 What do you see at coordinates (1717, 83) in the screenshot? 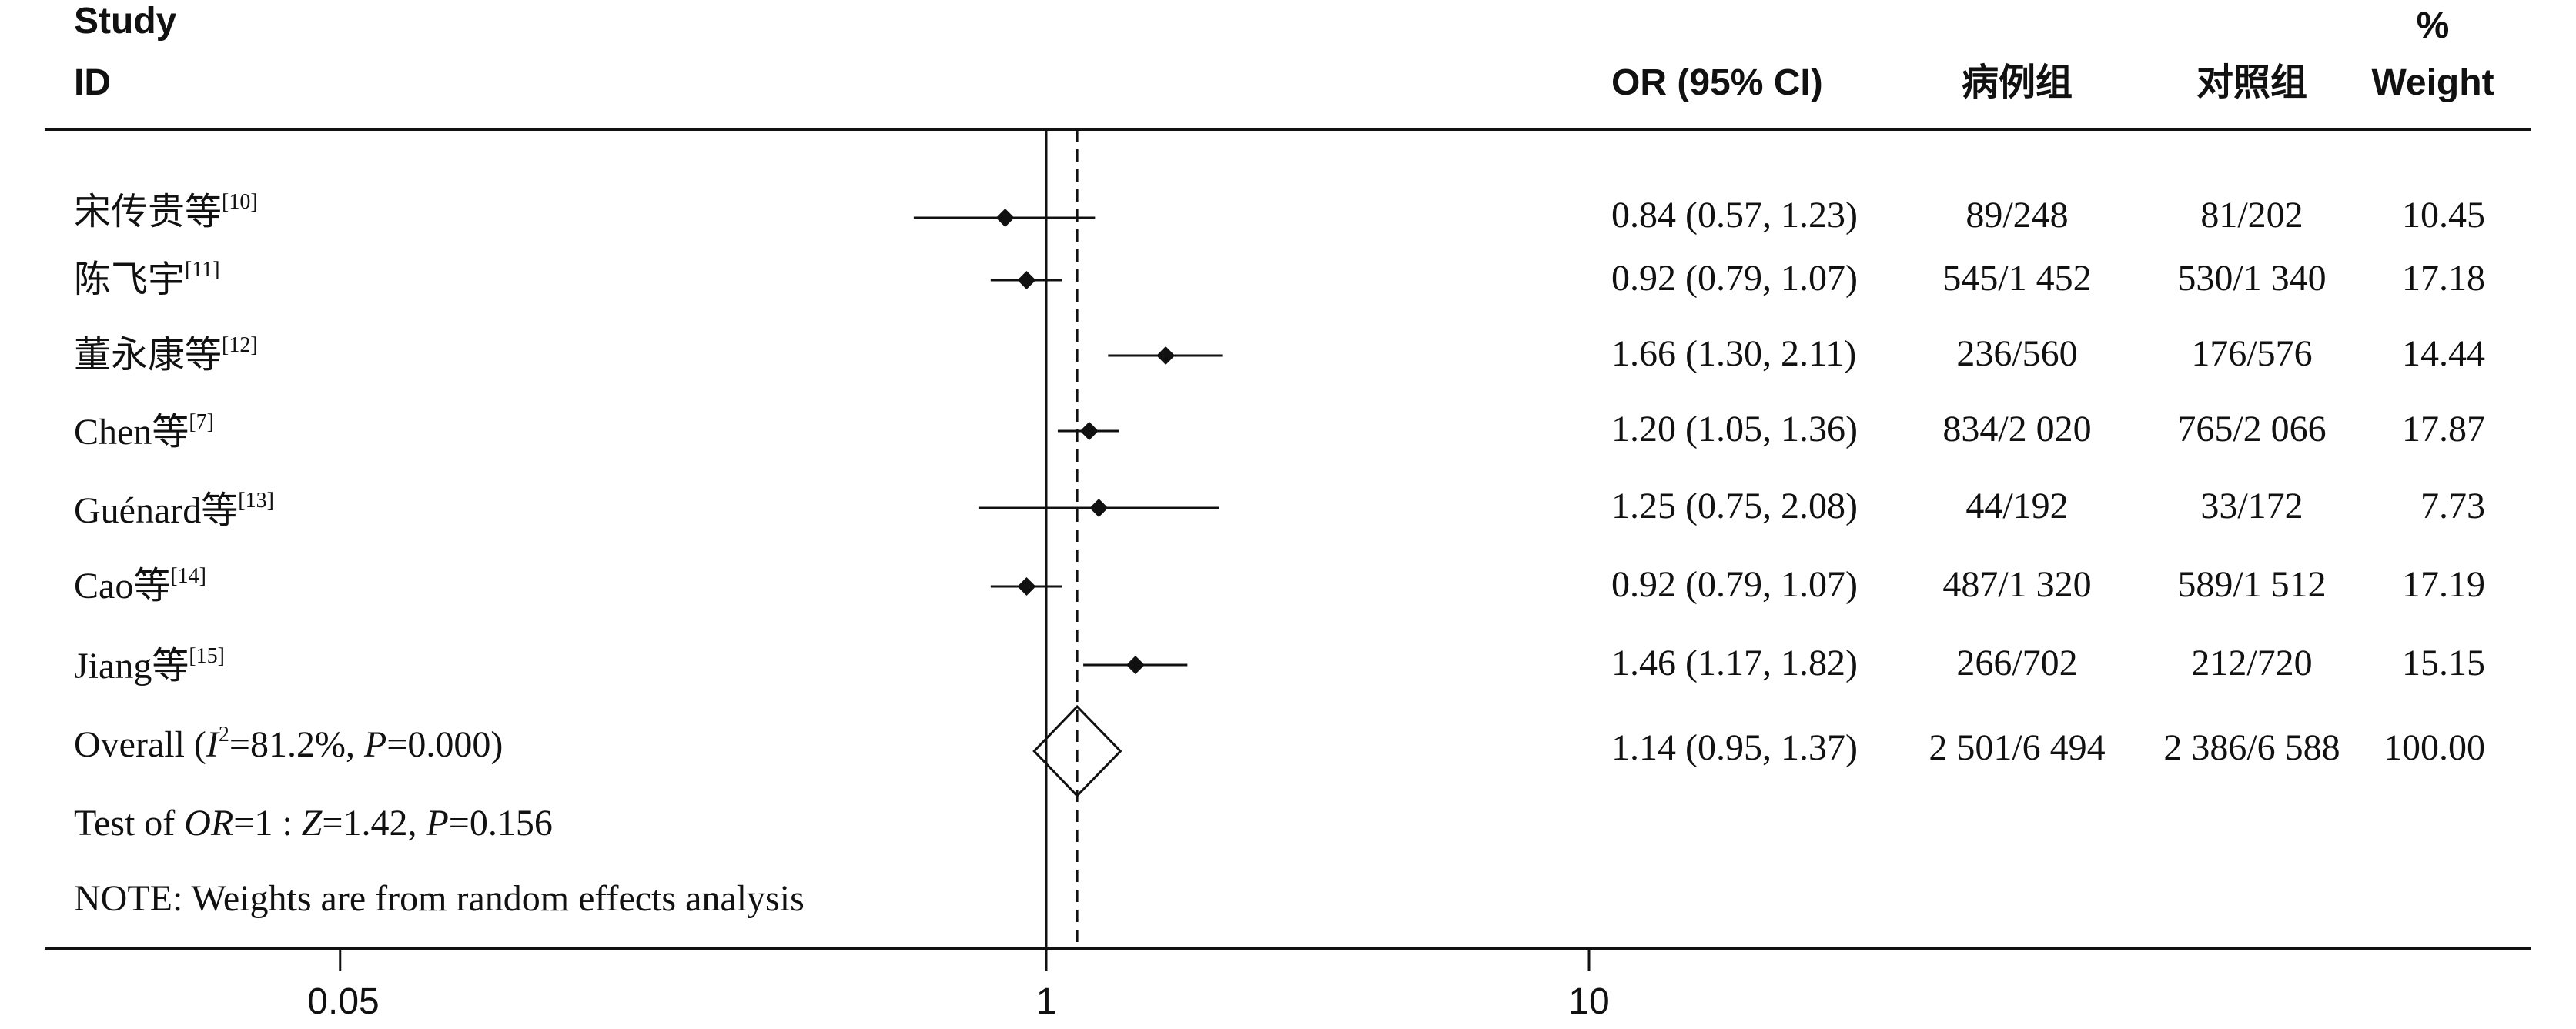
I see `or-ci-header: OR (95% CI)` at bounding box center [1717, 83].